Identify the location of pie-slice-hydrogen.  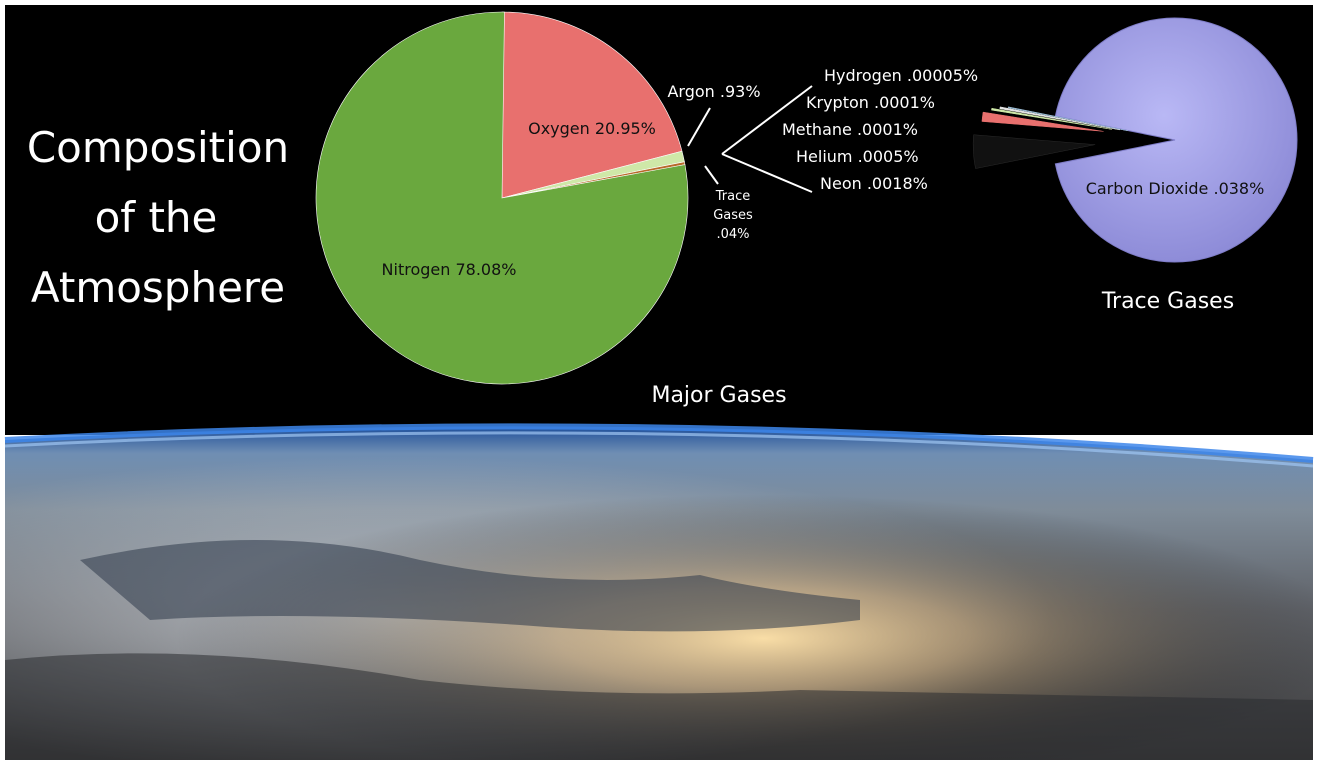
(1067, 119).